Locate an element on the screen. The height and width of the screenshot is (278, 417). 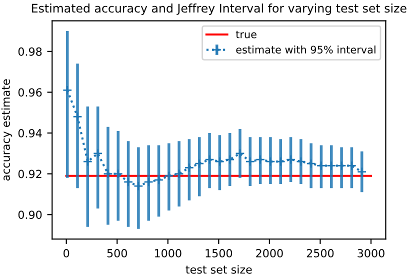
x-tick-label: 2500 is located at coordinates (320, 253).